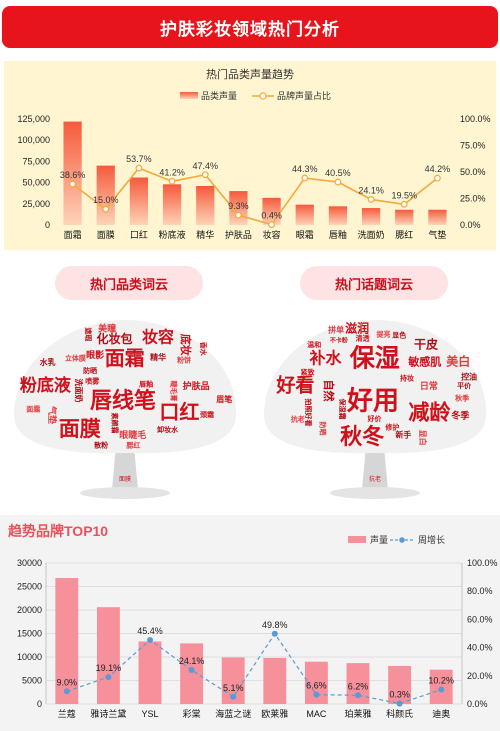 The image size is (500, 731). I want to click on cloud-word: 散粉, so click(101, 444).